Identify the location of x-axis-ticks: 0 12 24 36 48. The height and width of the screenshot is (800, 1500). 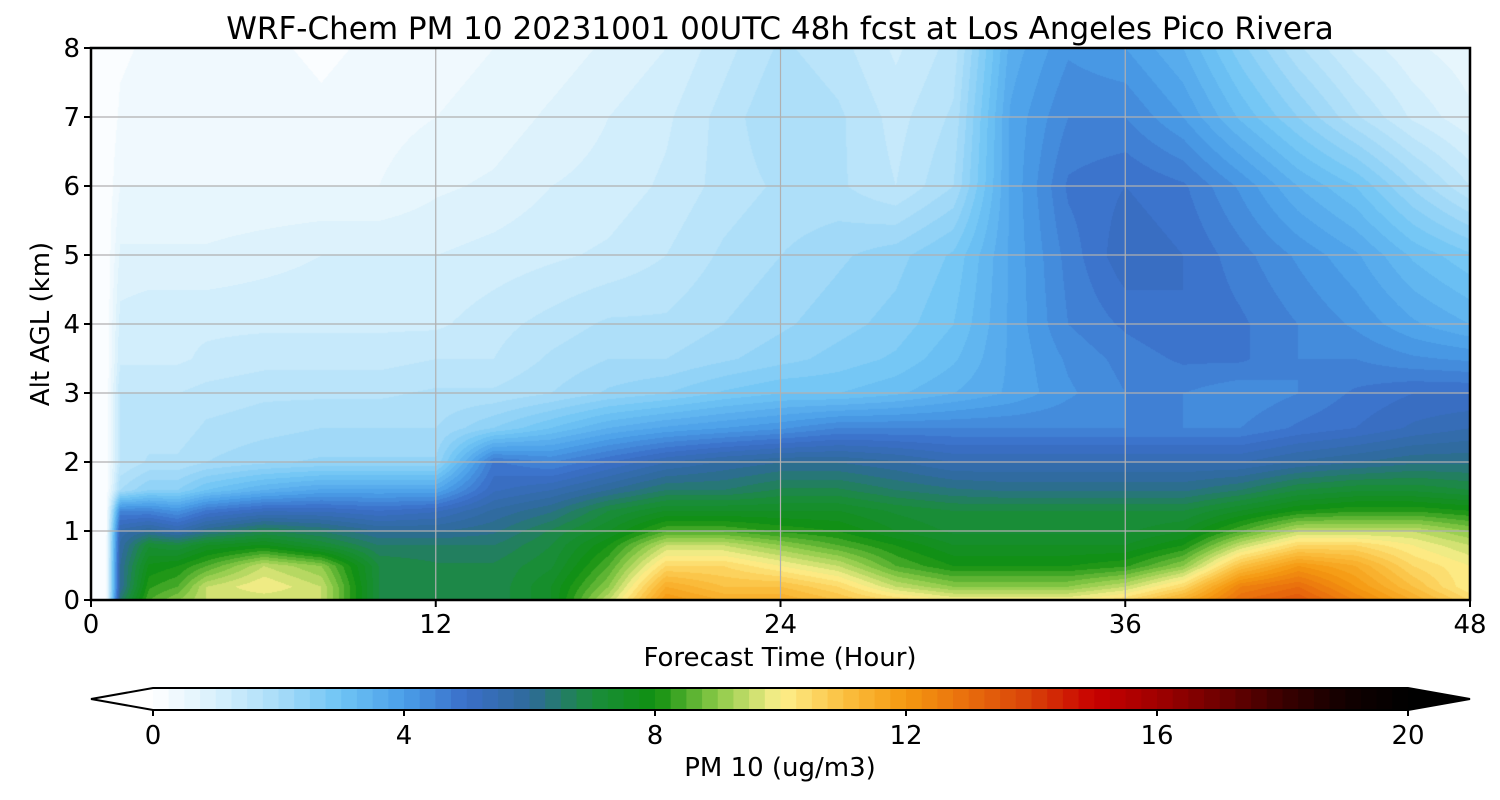
(785, 620).